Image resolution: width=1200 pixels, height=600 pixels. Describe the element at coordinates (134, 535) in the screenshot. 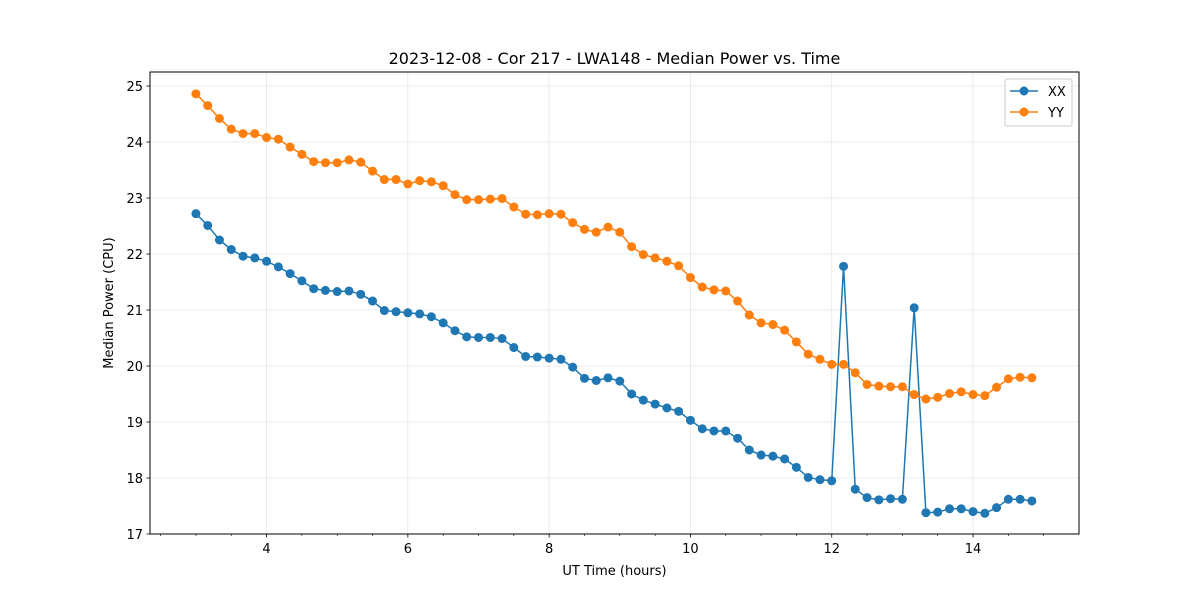

I see `y-tick-label: 17` at that location.